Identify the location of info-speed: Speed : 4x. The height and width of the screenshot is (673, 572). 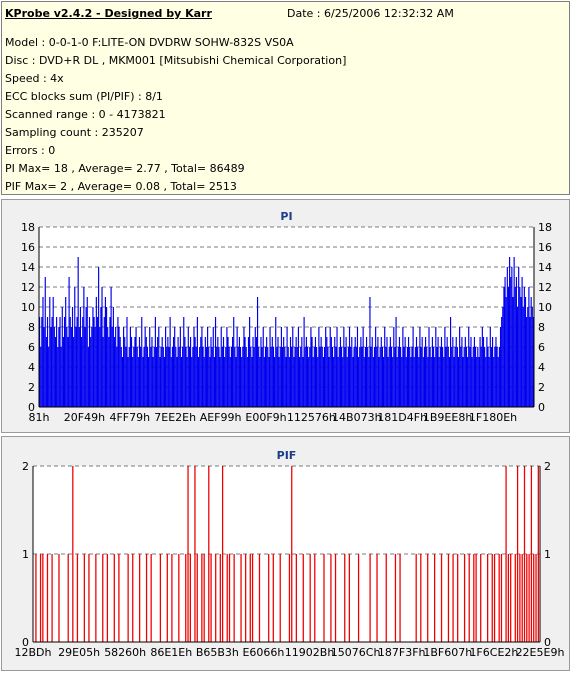
(34, 78).